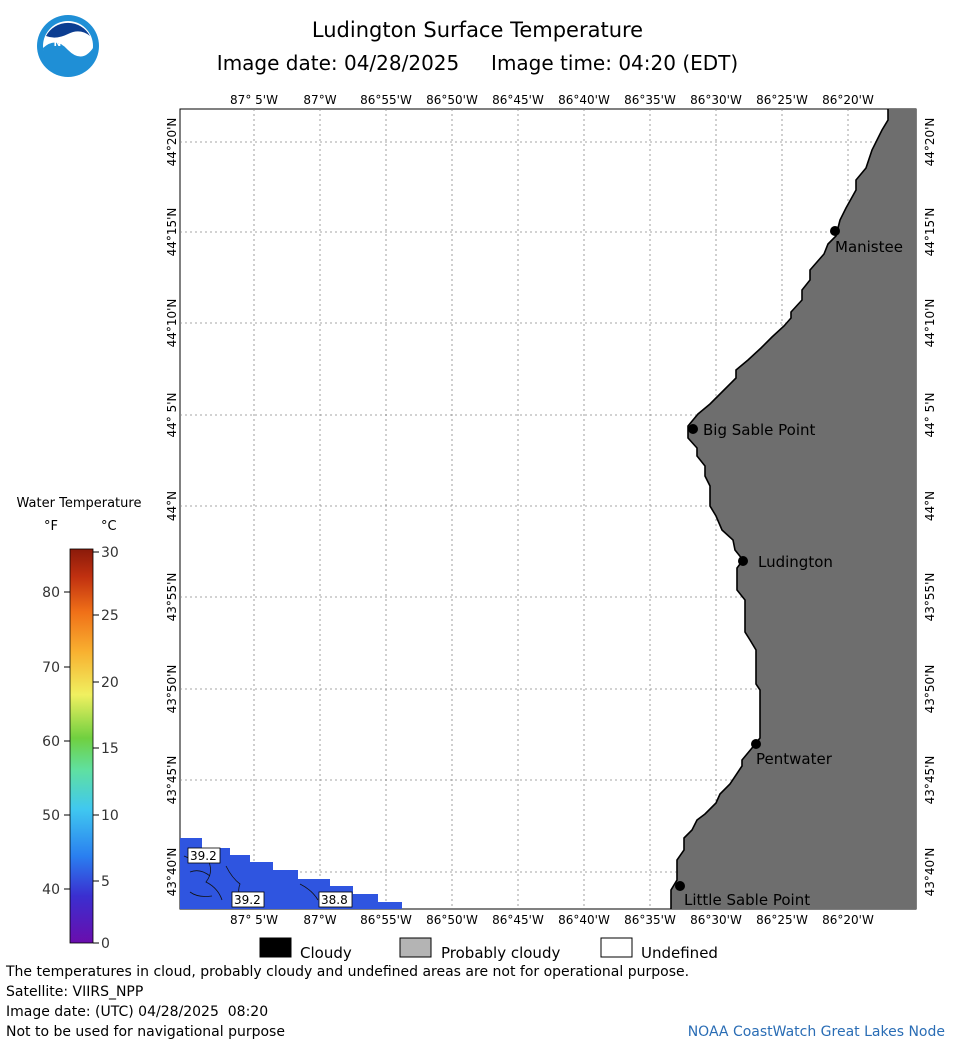 Image resolution: width=955 pixels, height=1049 pixels. I want to click on unit-fahrenheit: °F, so click(51, 526).